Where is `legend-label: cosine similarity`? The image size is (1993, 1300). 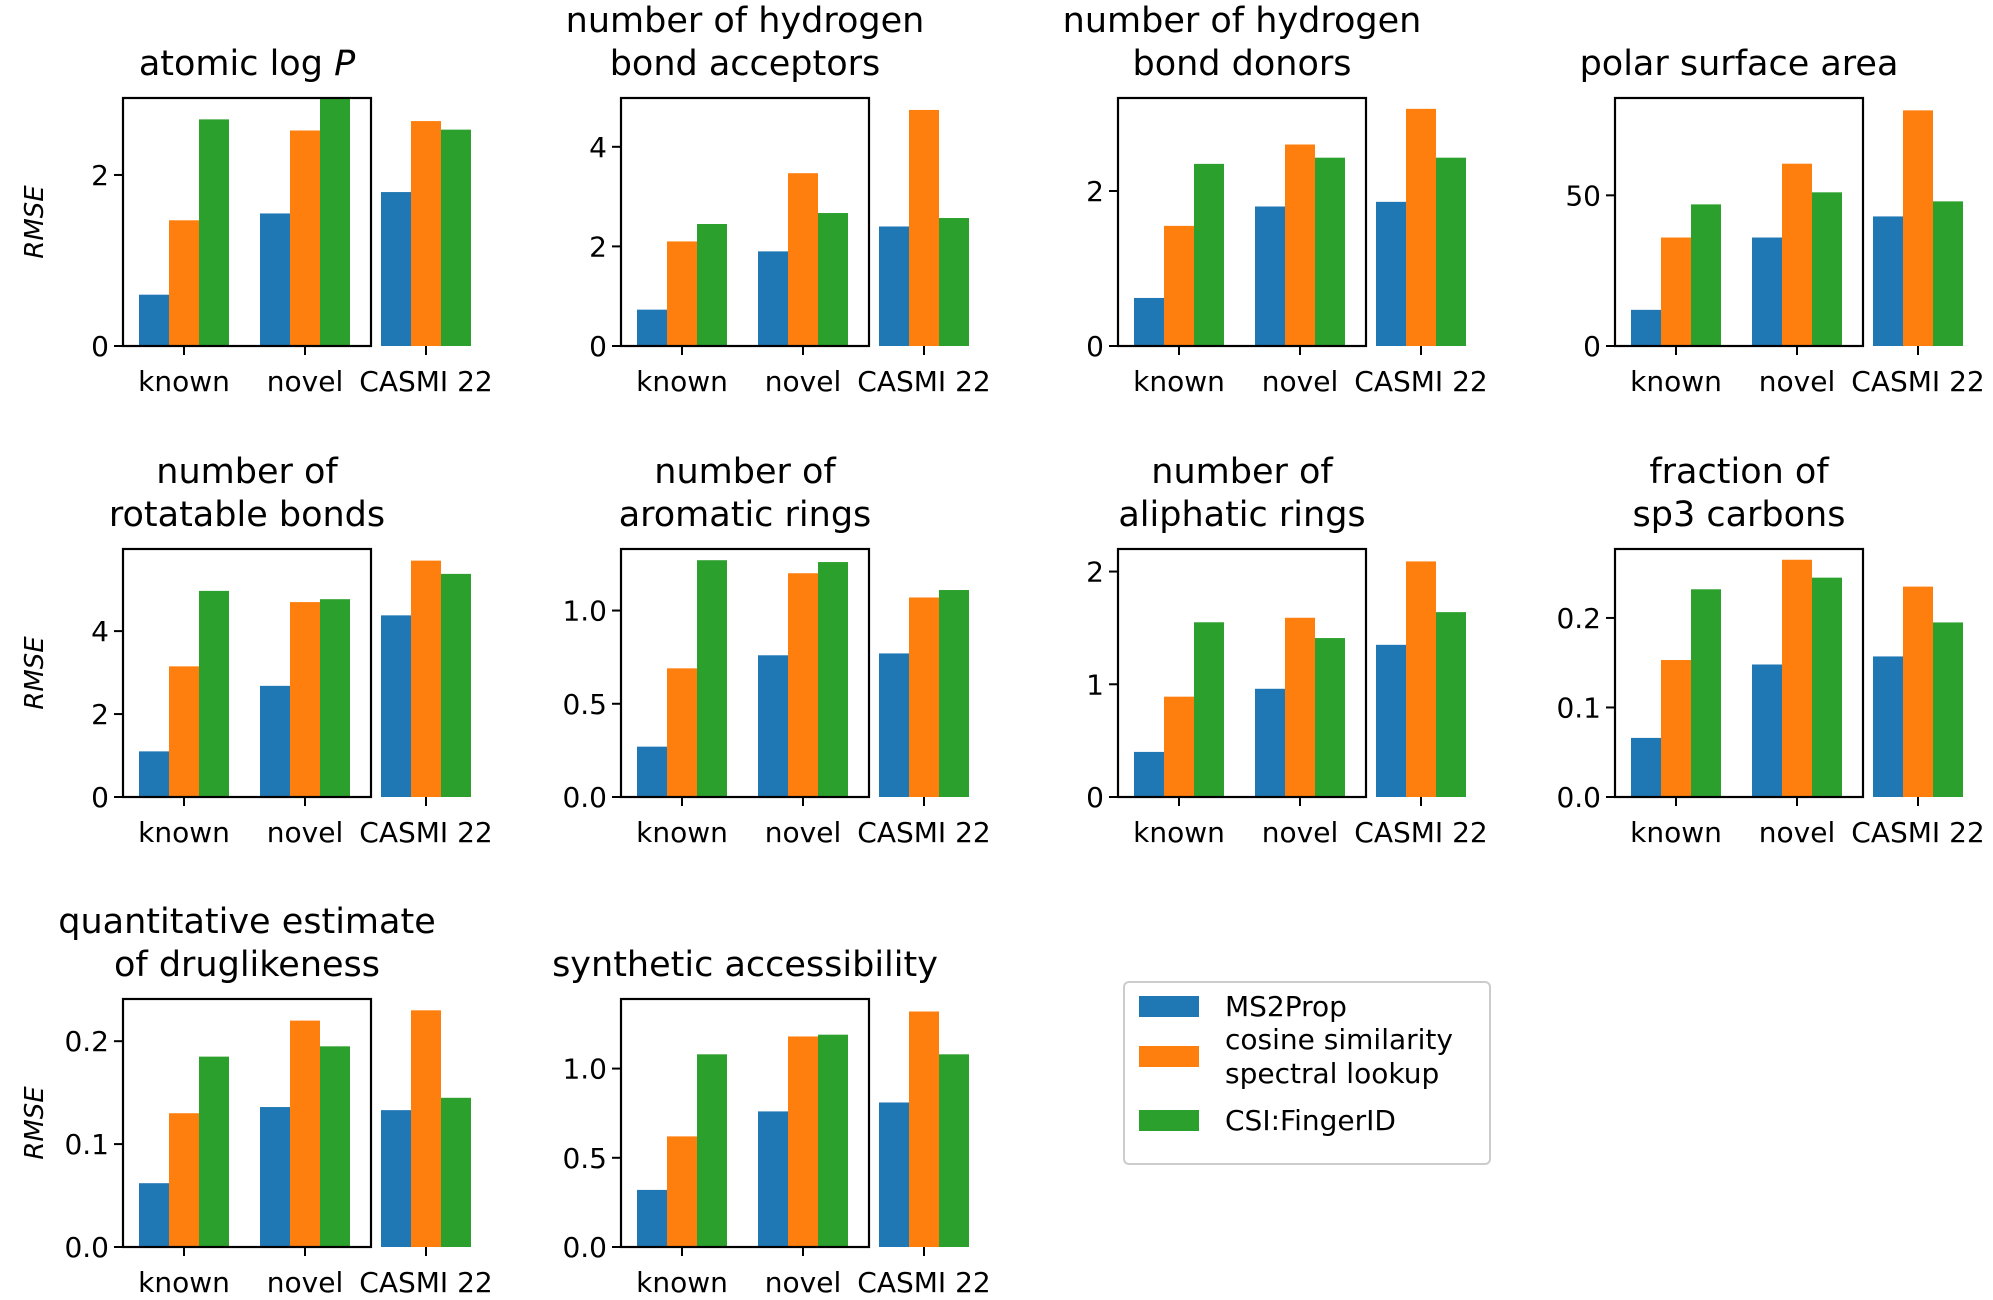
legend-label: cosine similarity is located at coordinates (1339, 1039).